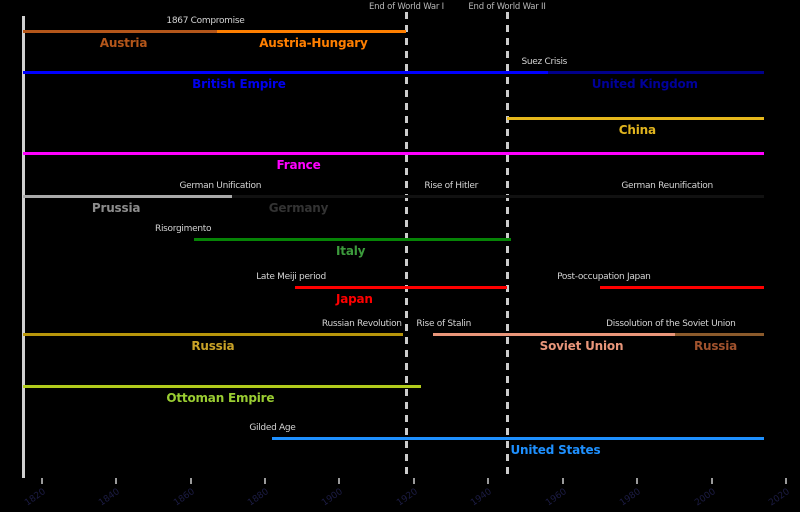 The width and height of the screenshot is (800, 512). What do you see at coordinates (220, 398) in the screenshot?
I see `segment-label-ottoman-empire: Ottoman Empire` at bounding box center [220, 398].